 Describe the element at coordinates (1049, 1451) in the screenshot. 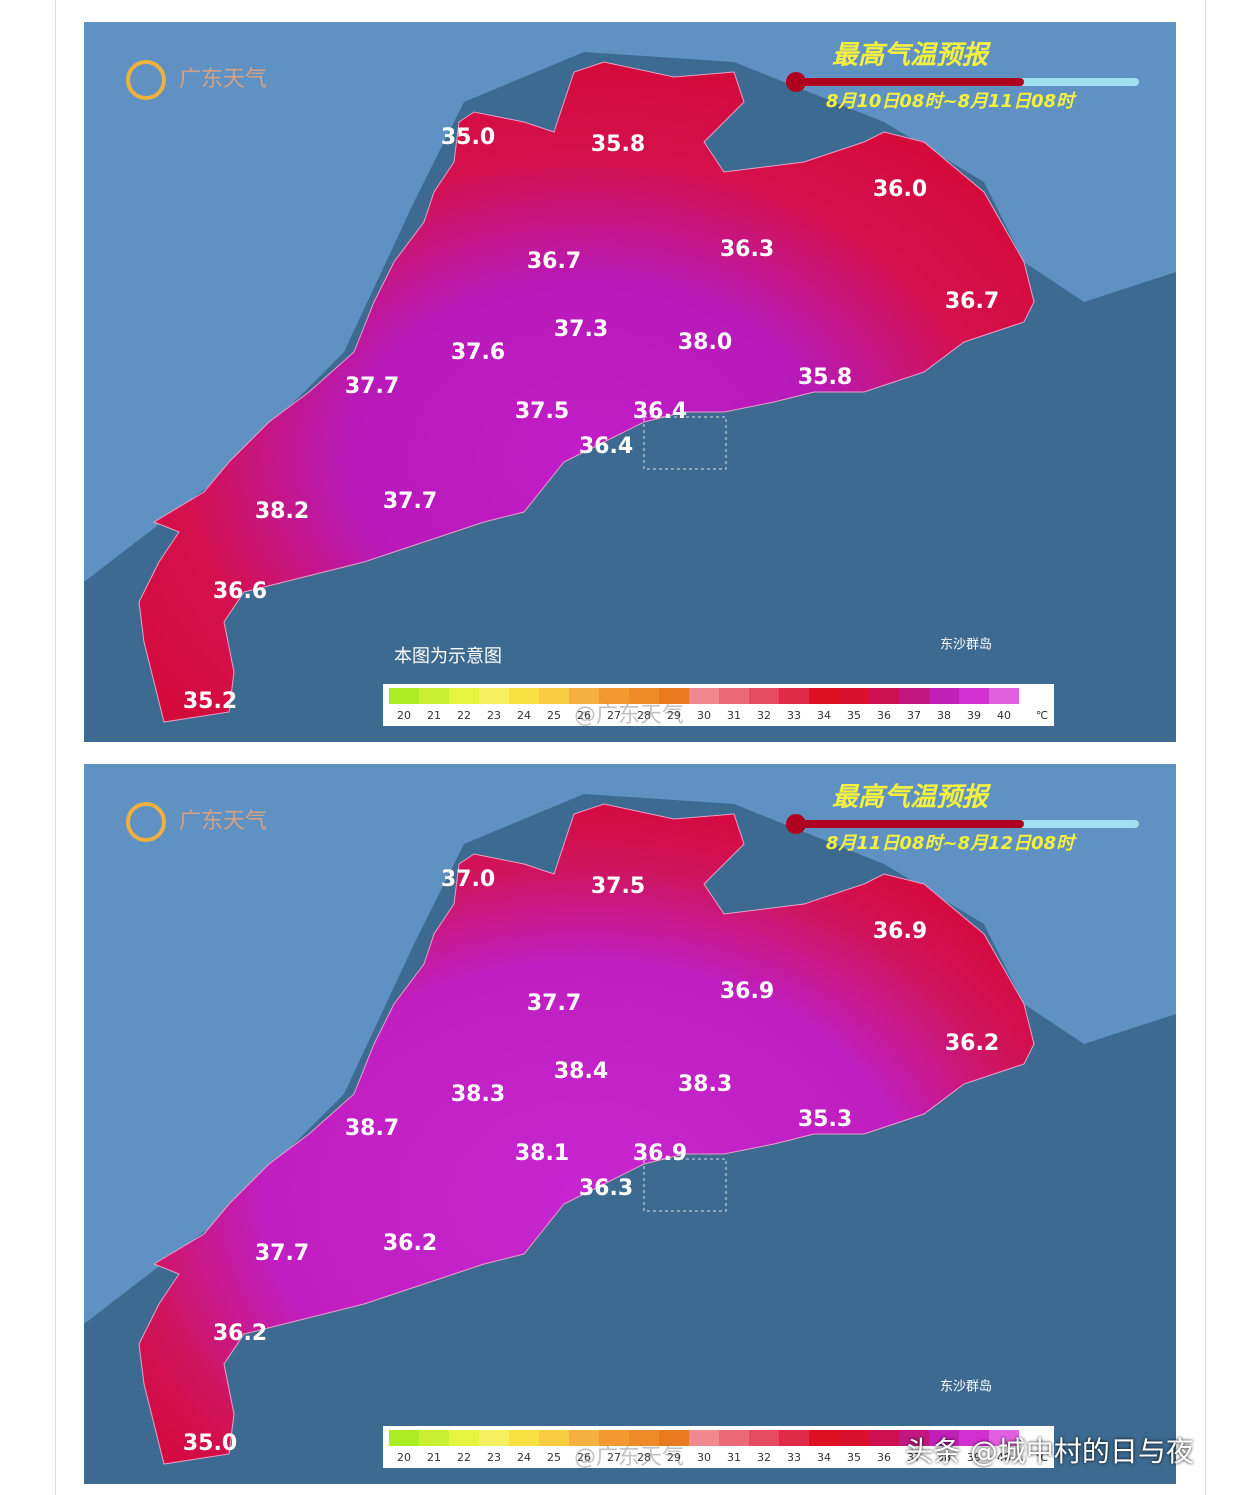

I see `footer-watermark: 头条 @城中村的日与夜` at that location.